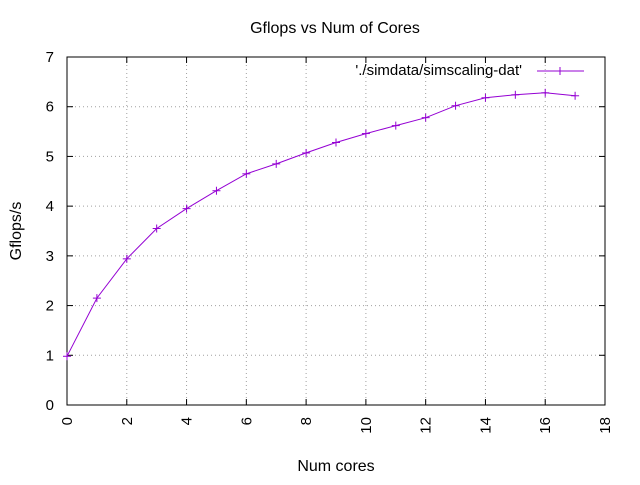 The height and width of the screenshot is (485, 640). Describe the element at coordinates (426, 425) in the screenshot. I see `x-tick-label: 12` at that location.